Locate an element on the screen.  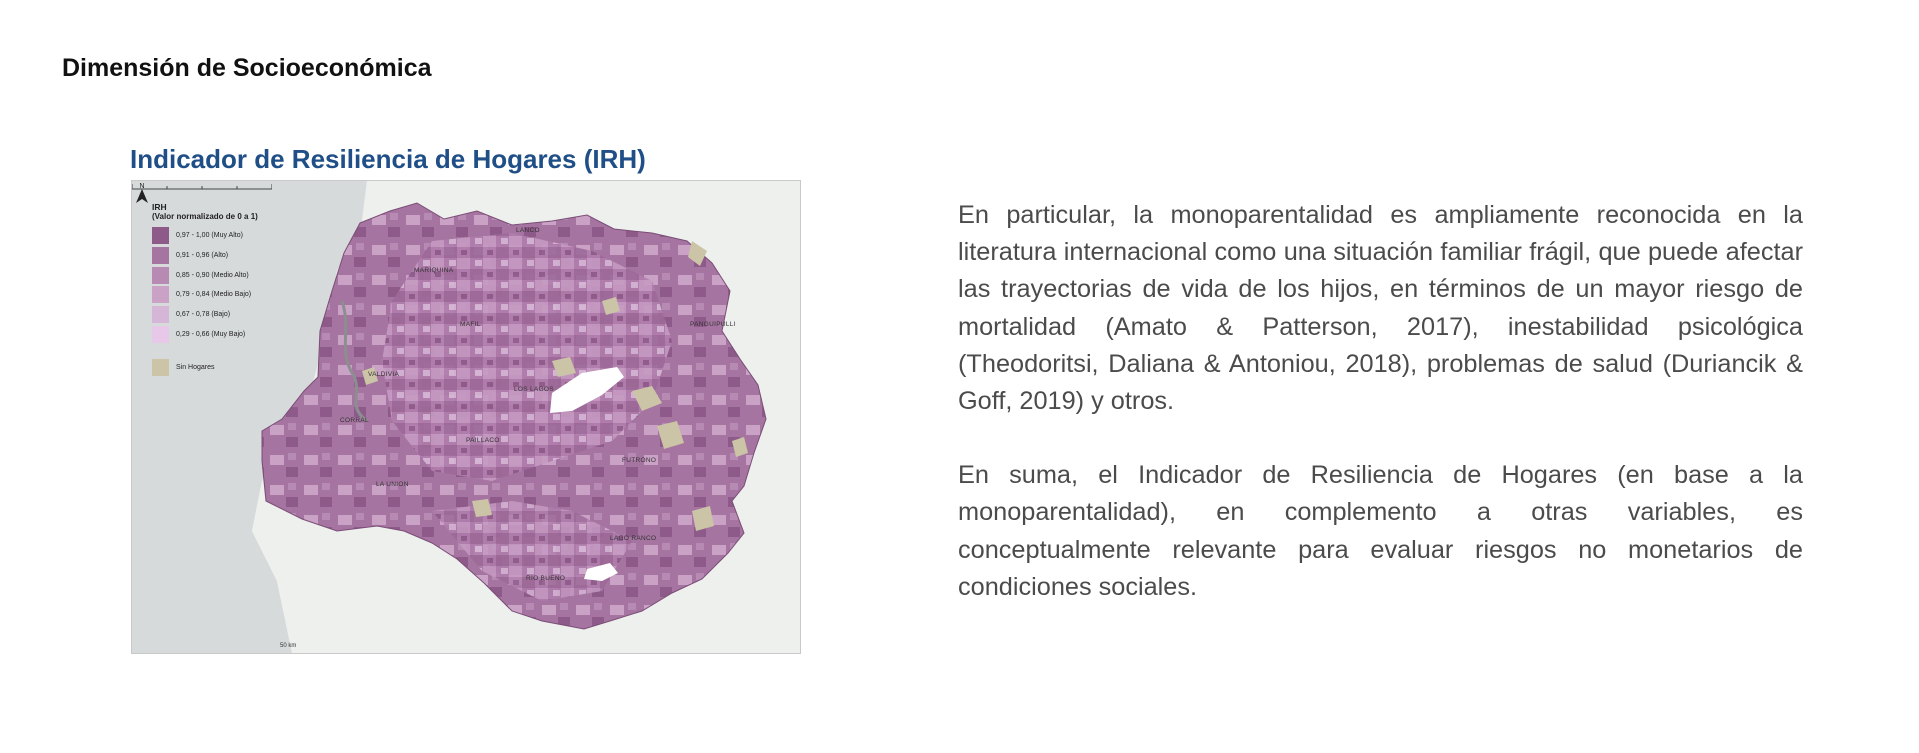
place-label: LANCO is located at coordinates (528, 230).